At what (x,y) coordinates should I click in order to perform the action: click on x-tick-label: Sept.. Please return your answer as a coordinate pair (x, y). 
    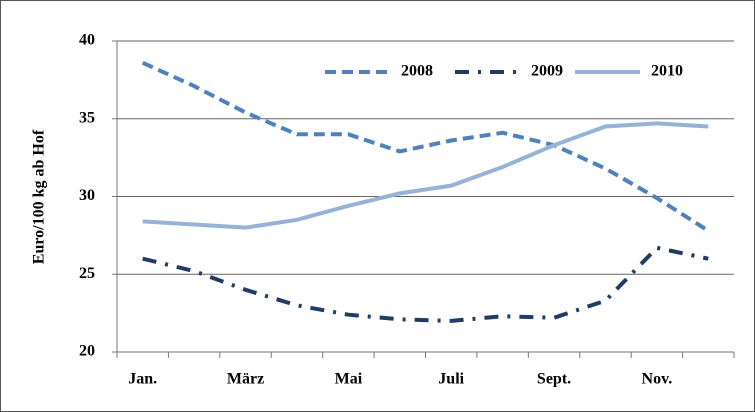
    Looking at the image, I should click on (554, 379).